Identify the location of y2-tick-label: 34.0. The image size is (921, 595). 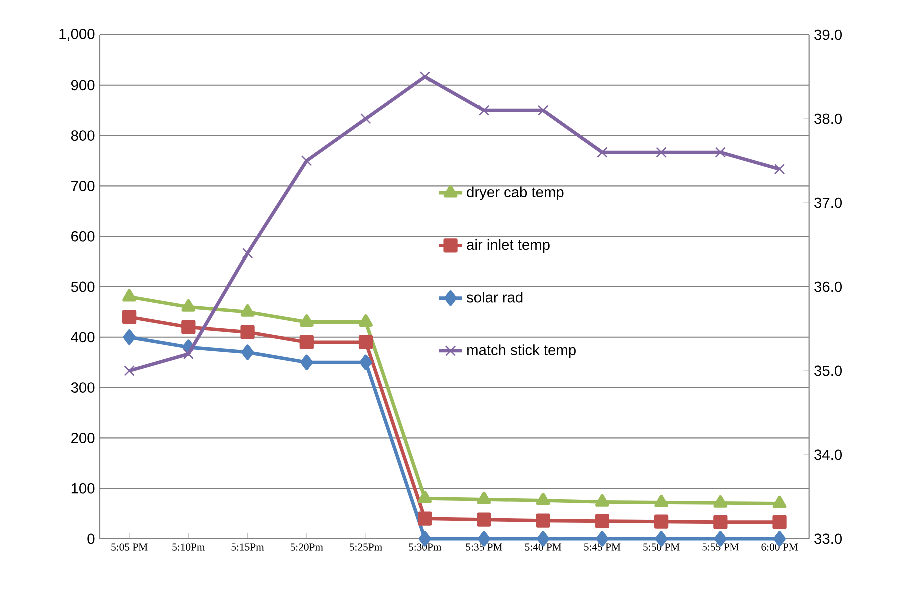
(828, 455).